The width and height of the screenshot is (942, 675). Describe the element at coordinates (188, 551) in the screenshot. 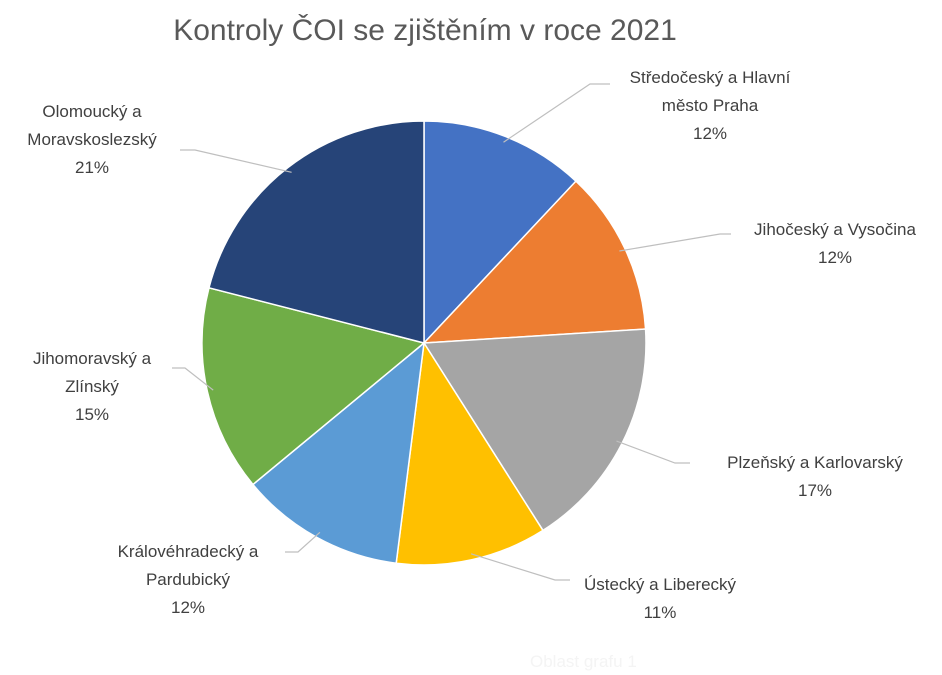

I see `slice-label-line: Královéhradecký a` at that location.